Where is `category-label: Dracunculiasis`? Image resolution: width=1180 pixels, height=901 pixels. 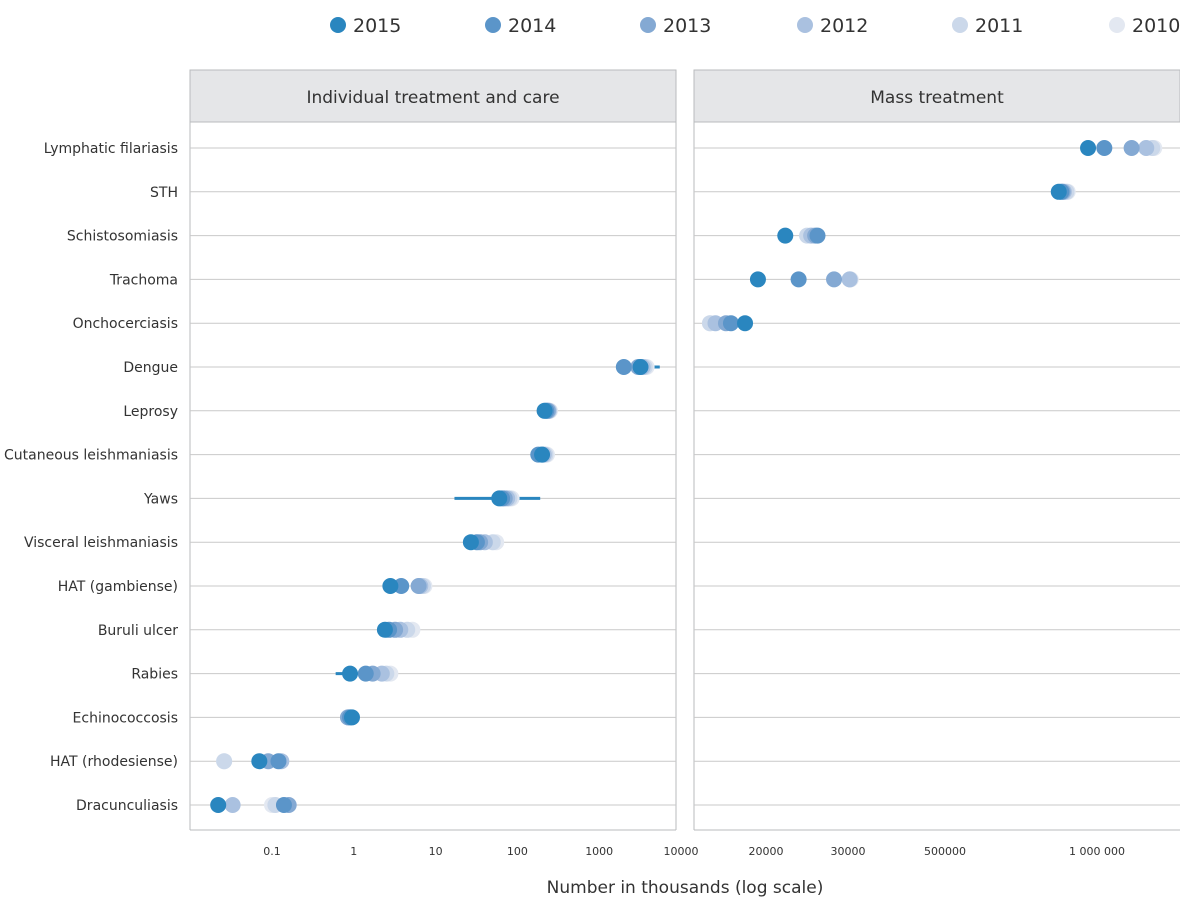
category-label: Dracunculiasis is located at coordinates (127, 806).